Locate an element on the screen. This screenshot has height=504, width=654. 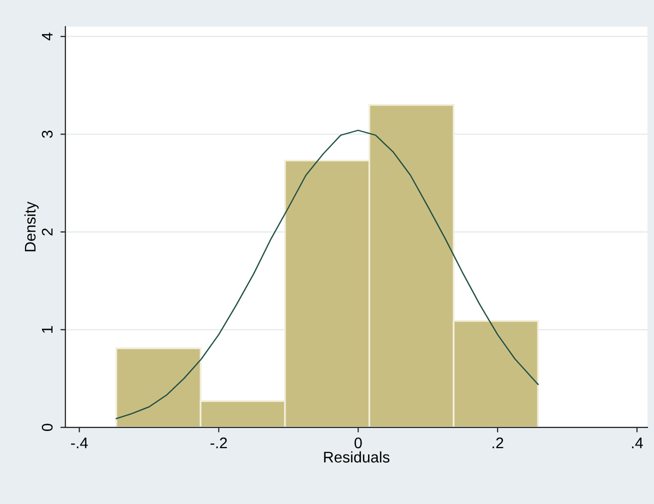
y-tick-label: 2 is located at coordinates (47, 232).